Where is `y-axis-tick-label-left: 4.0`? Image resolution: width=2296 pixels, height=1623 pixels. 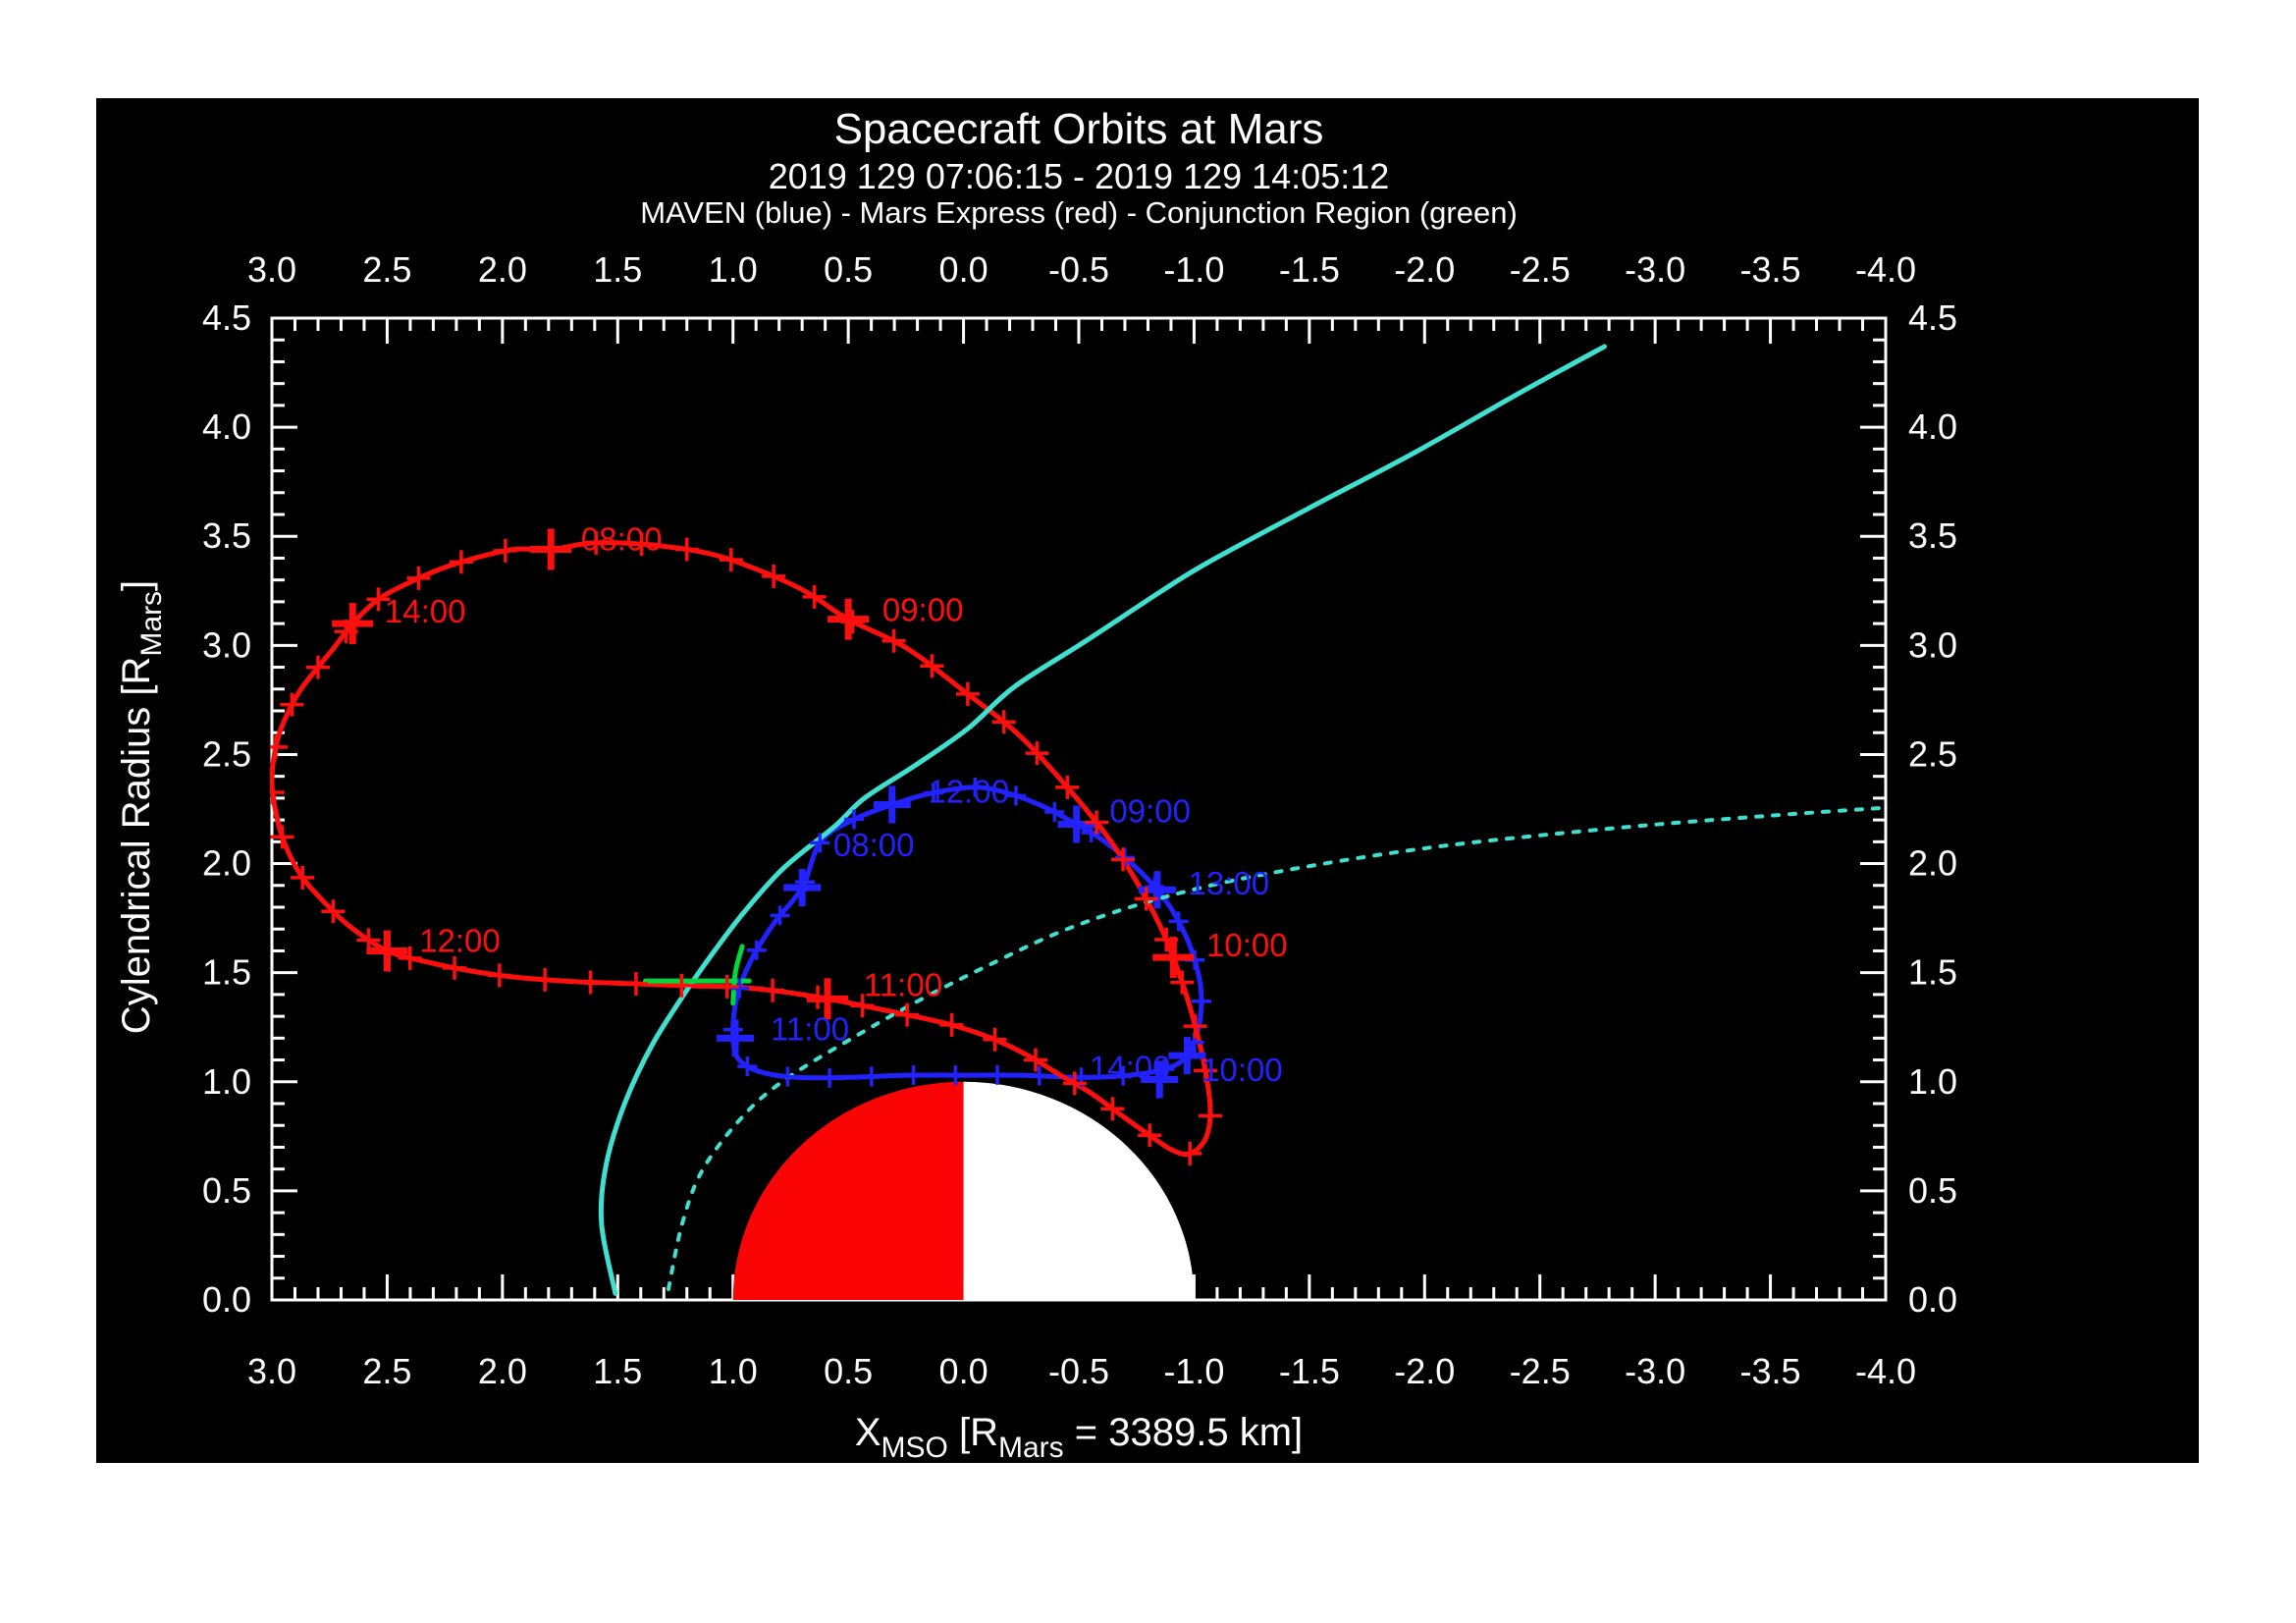
y-axis-tick-label-left: 4.0 is located at coordinates (226, 427).